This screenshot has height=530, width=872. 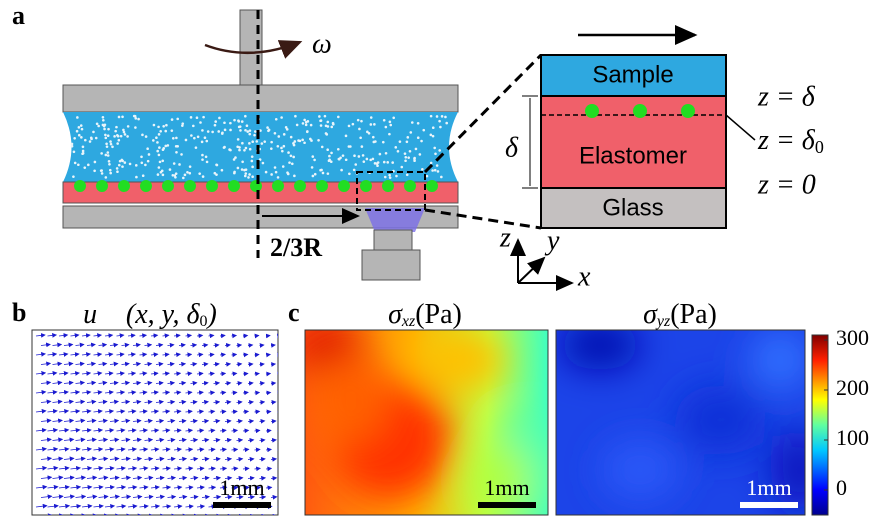 I want to click on rotation-arrow, so click(x=253, y=49).